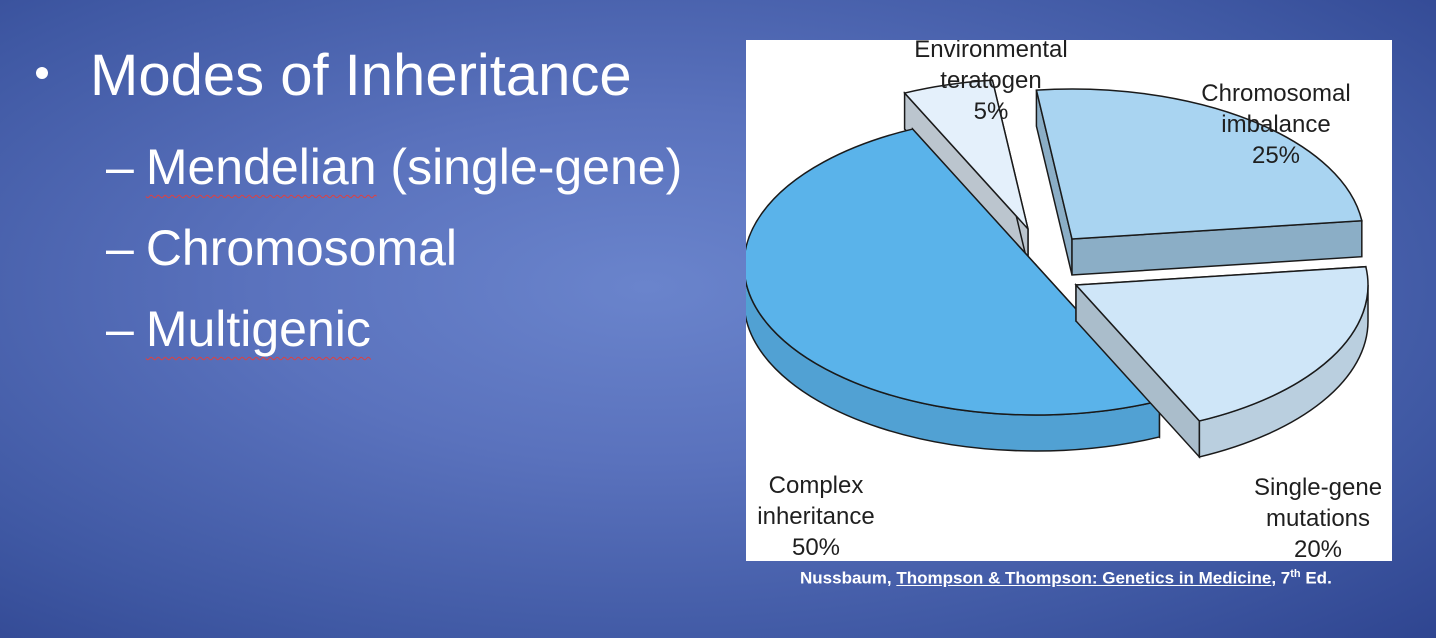 This screenshot has width=1436, height=638. What do you see at coordinates (953, 272) in the screenshot?
I see `pie-slice-complex-inheritance` at bounding box center [953, 272].